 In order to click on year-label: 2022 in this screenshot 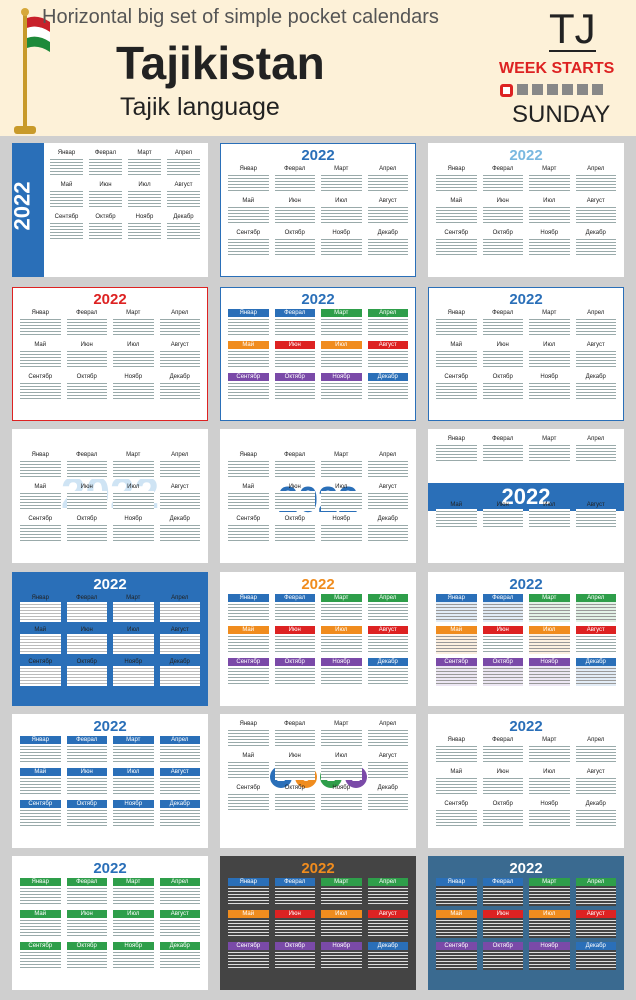, I will do `click(526, 496)`.